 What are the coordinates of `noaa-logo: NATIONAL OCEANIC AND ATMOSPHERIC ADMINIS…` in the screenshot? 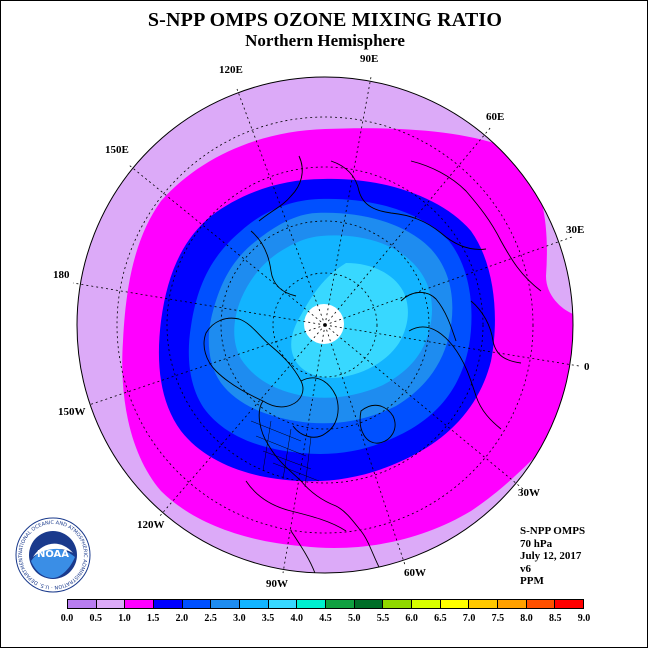 It's located at (53, 555).